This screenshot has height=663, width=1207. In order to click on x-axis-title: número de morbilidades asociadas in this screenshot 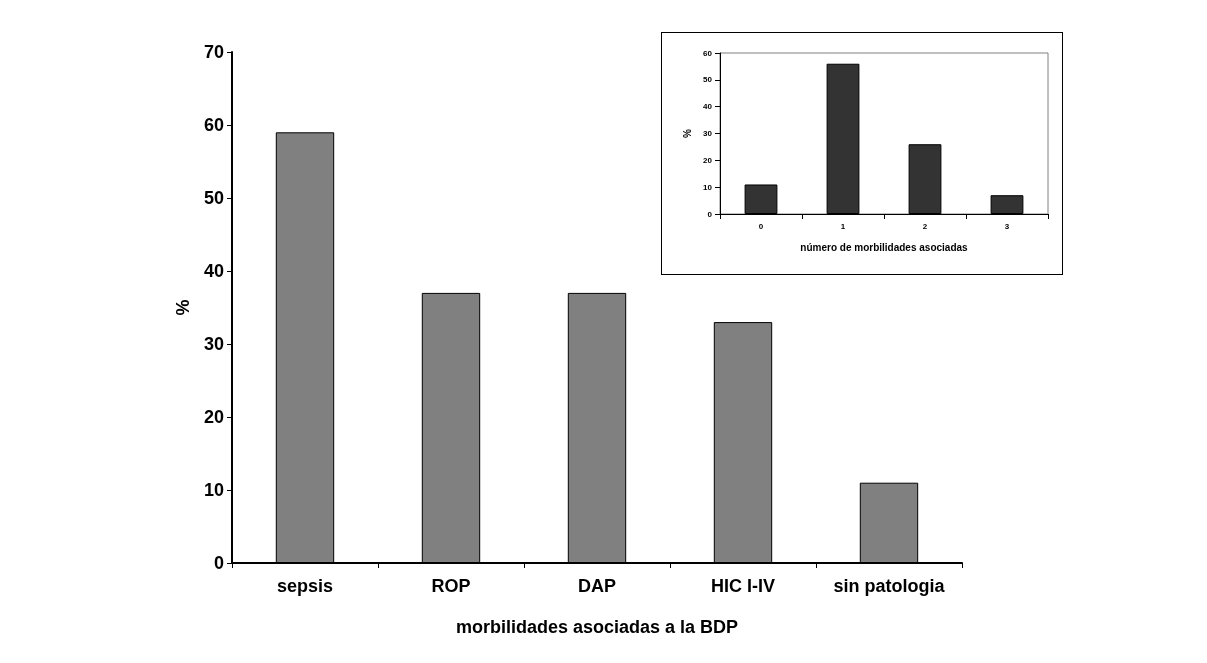, I will do `click(884, 247)`.